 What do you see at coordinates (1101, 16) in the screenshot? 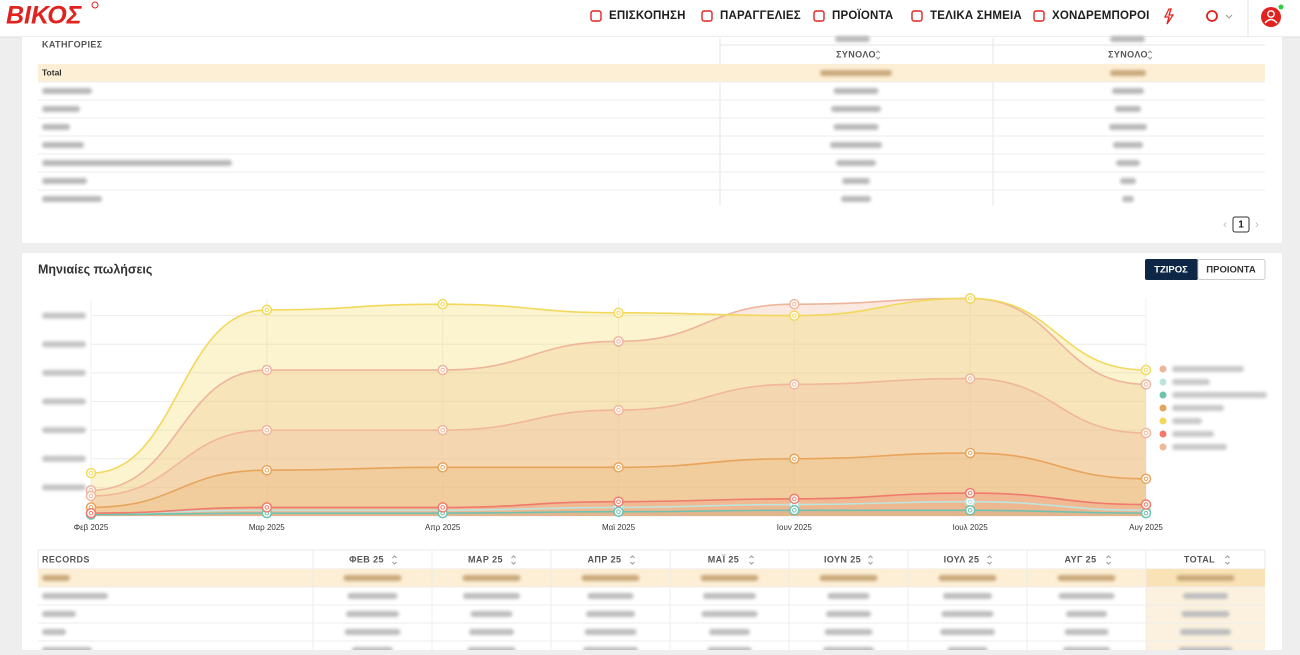
I see `nav-item: ΧΟΝΔΡΕΜΠΟΡΟΙ` at bounding box center [1101, 16].